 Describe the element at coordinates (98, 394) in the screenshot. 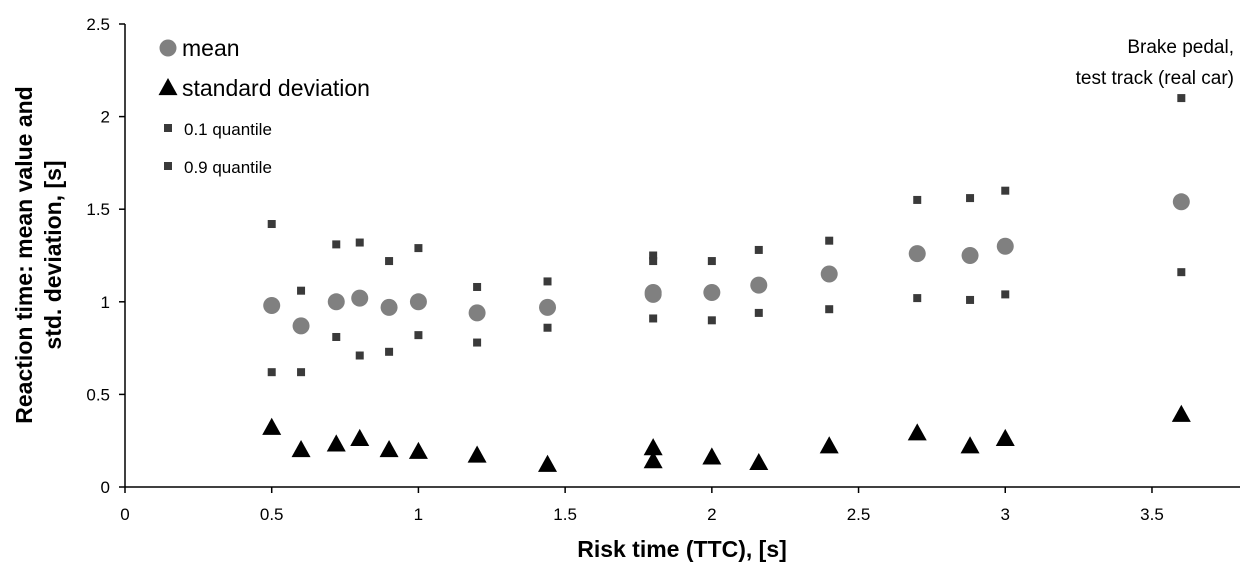

I see `y-tick-label: 0.5` at that location.